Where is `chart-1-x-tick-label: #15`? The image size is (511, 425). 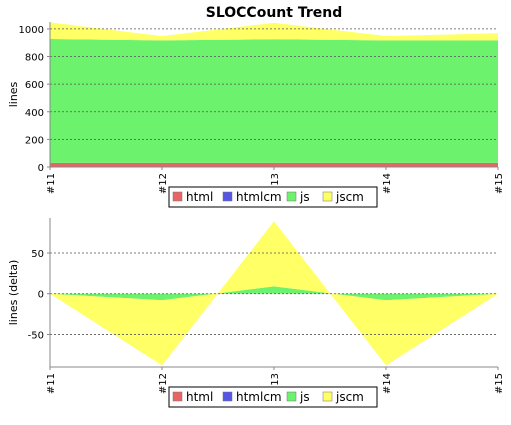
chart-1-x-tick-label: #15 is located at coordinates (499, 183).